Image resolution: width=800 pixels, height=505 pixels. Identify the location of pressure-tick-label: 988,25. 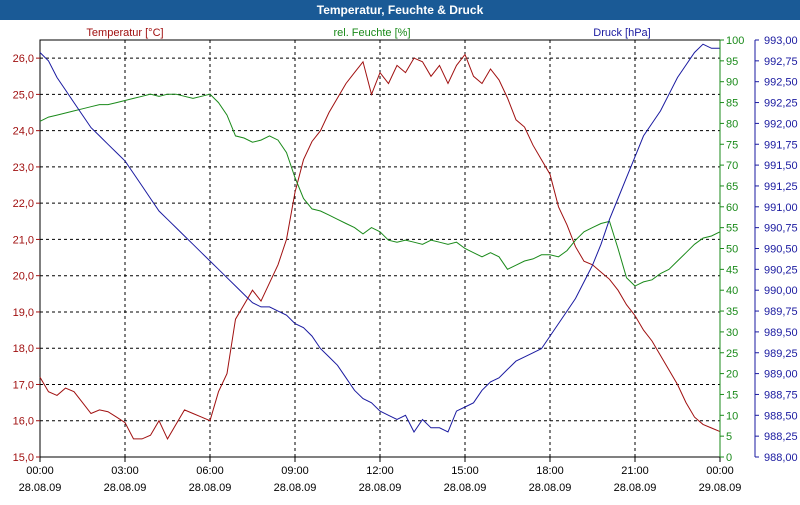
(781, 437).